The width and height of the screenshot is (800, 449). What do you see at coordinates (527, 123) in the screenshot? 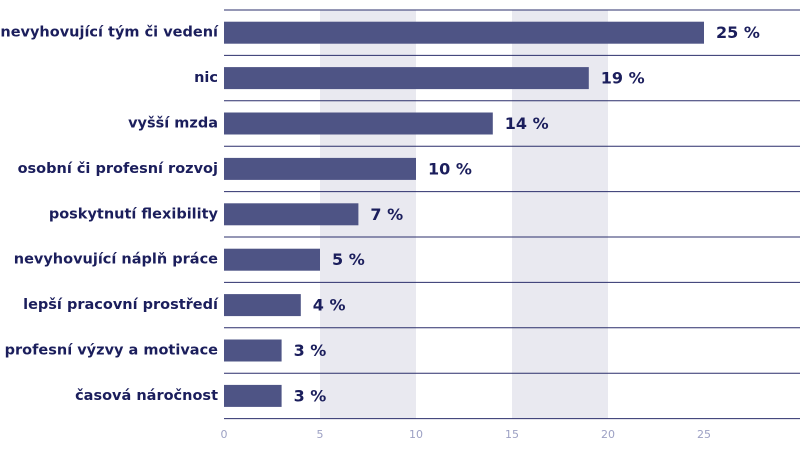
I see `value-label: 14 %` at bounding box center [527, 123].